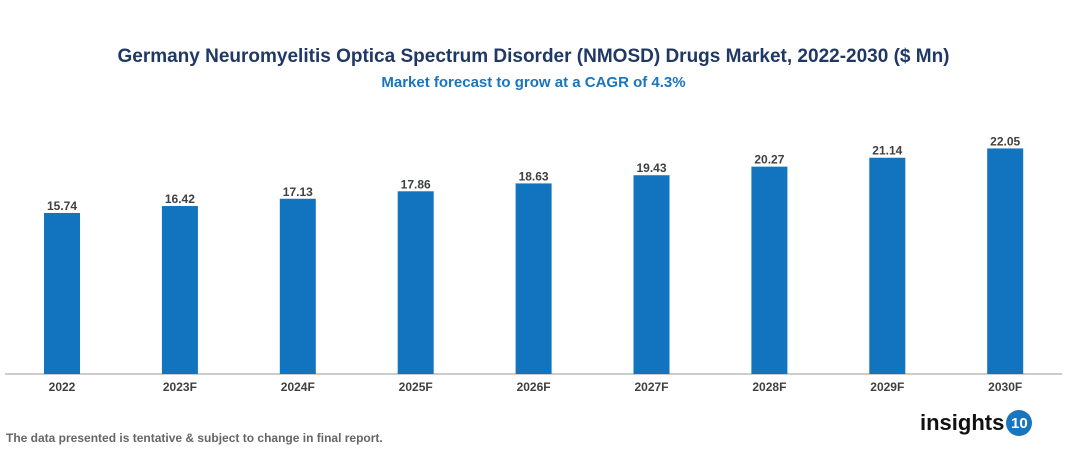 The height and width of the screenshot is (454, 1067). Describe the element at coordinates (651, 274) in the screenshot. I see `bar-2027F` at that location.